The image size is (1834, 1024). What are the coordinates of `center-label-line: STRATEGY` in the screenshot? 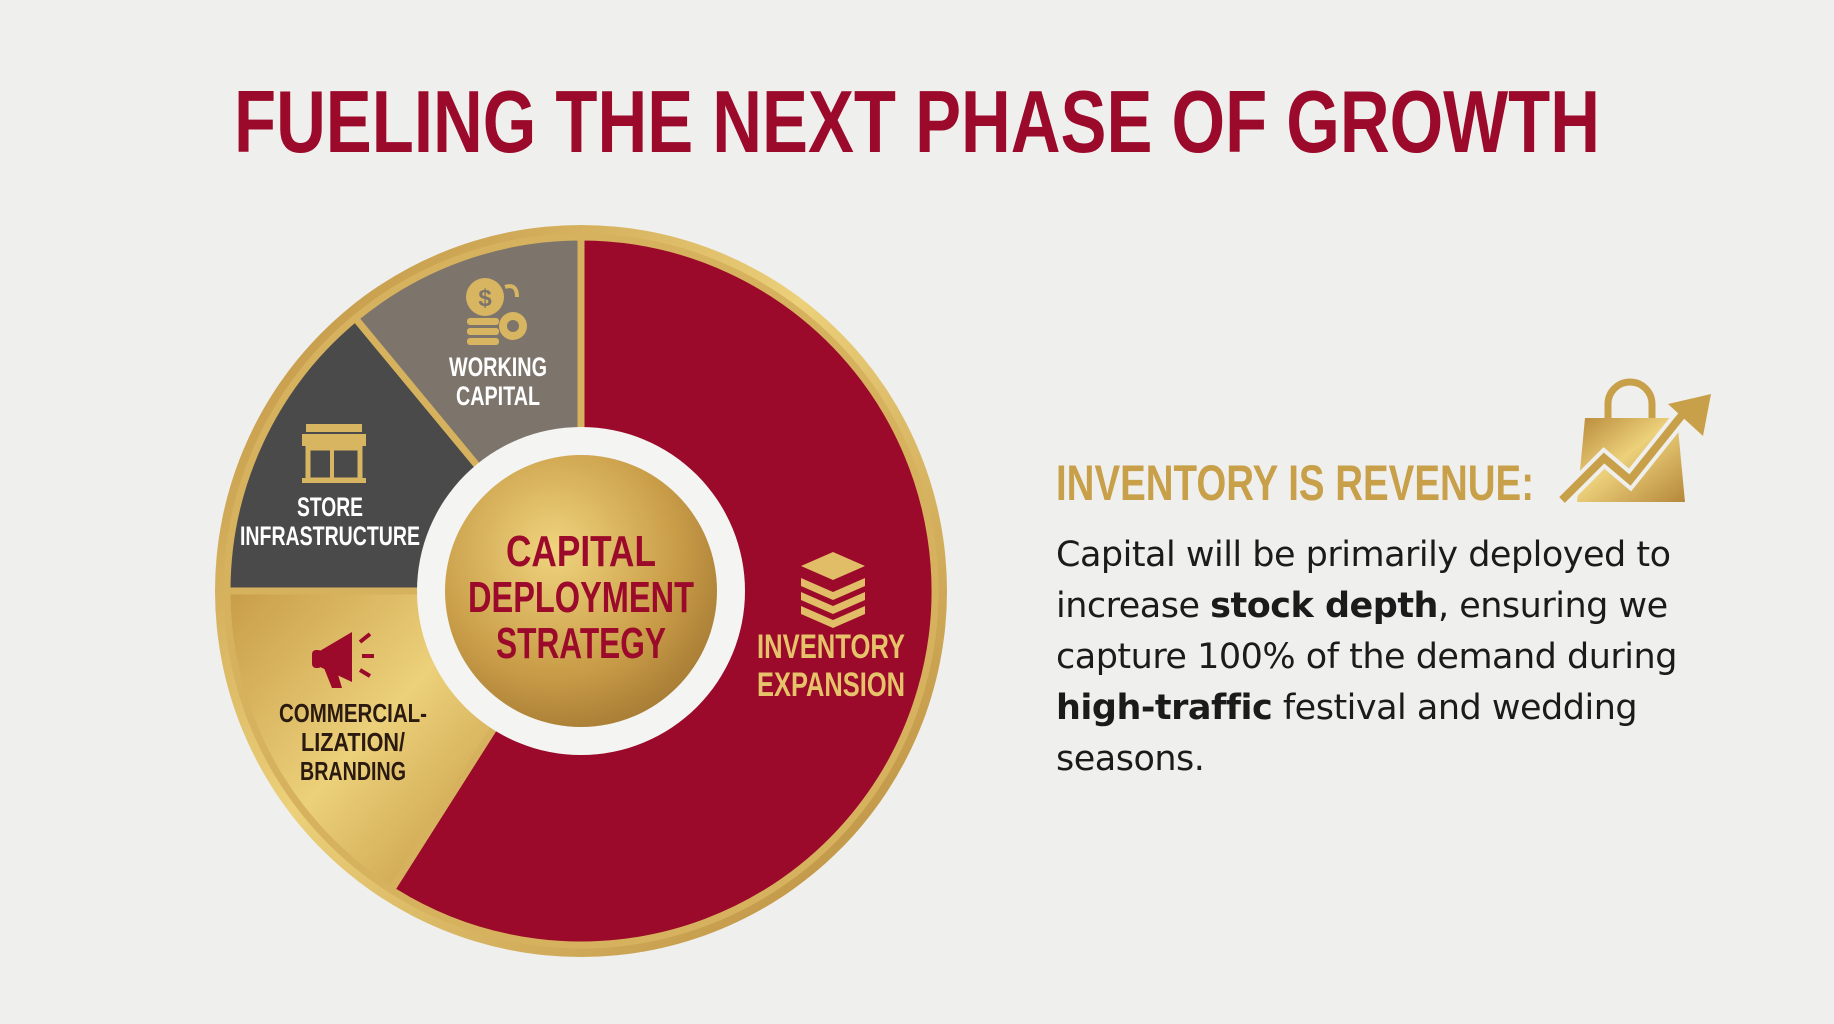 It's located at (581, 643).